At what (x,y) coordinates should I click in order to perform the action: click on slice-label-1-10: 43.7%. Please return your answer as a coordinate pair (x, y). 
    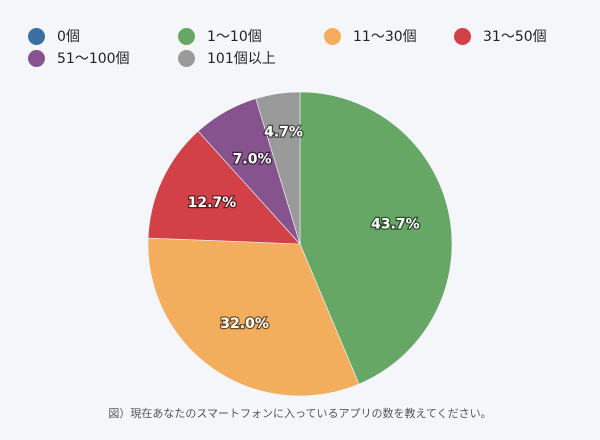
    Looking at the image, I should click on (395, 225).